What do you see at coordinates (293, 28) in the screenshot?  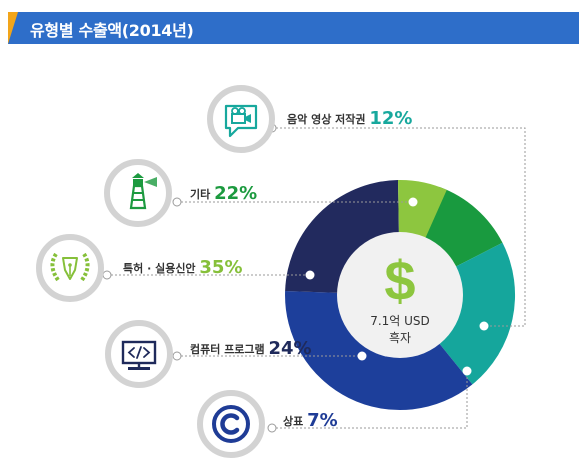 I see `header-bar: 유형별 수출액(2014년)` at bounding box center [293, 28].